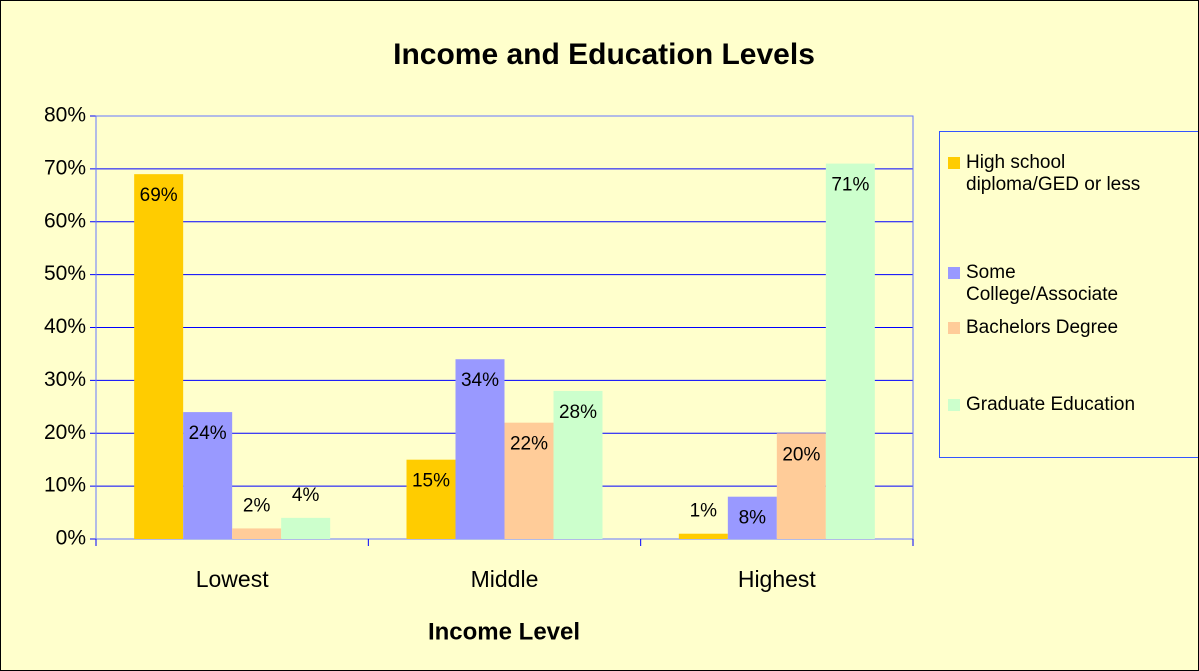  What do you see at coordinates (65, 220) in the screenshot?
I see `y-tick-label: 60%` at bounding box center [65, 220].